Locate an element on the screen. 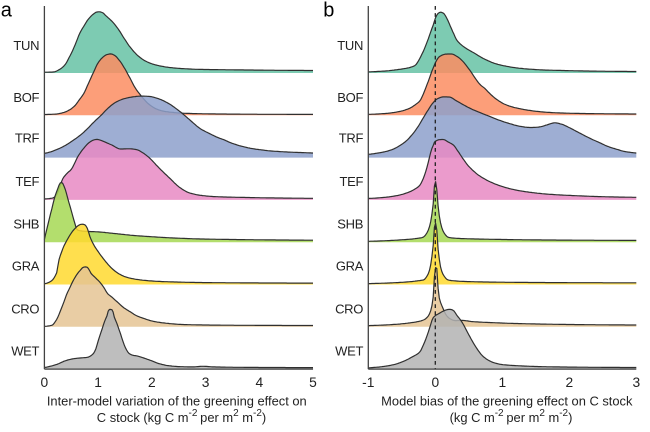  svg-text: 5 is located at coordinates (313, 382).